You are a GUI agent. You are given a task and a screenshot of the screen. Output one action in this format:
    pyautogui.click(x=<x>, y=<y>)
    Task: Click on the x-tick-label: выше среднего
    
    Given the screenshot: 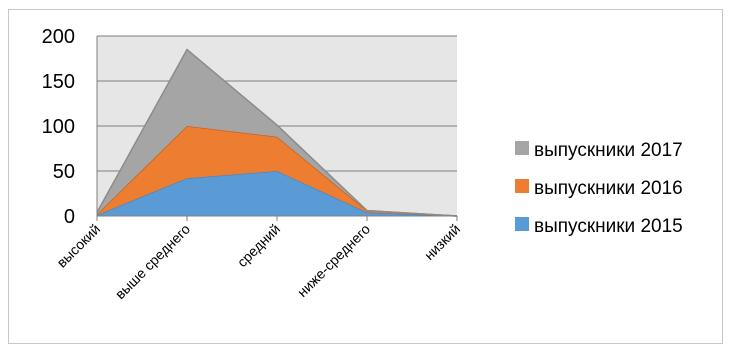 What is the action you would take?
    pyautogui.click(x=152, y=261)
    